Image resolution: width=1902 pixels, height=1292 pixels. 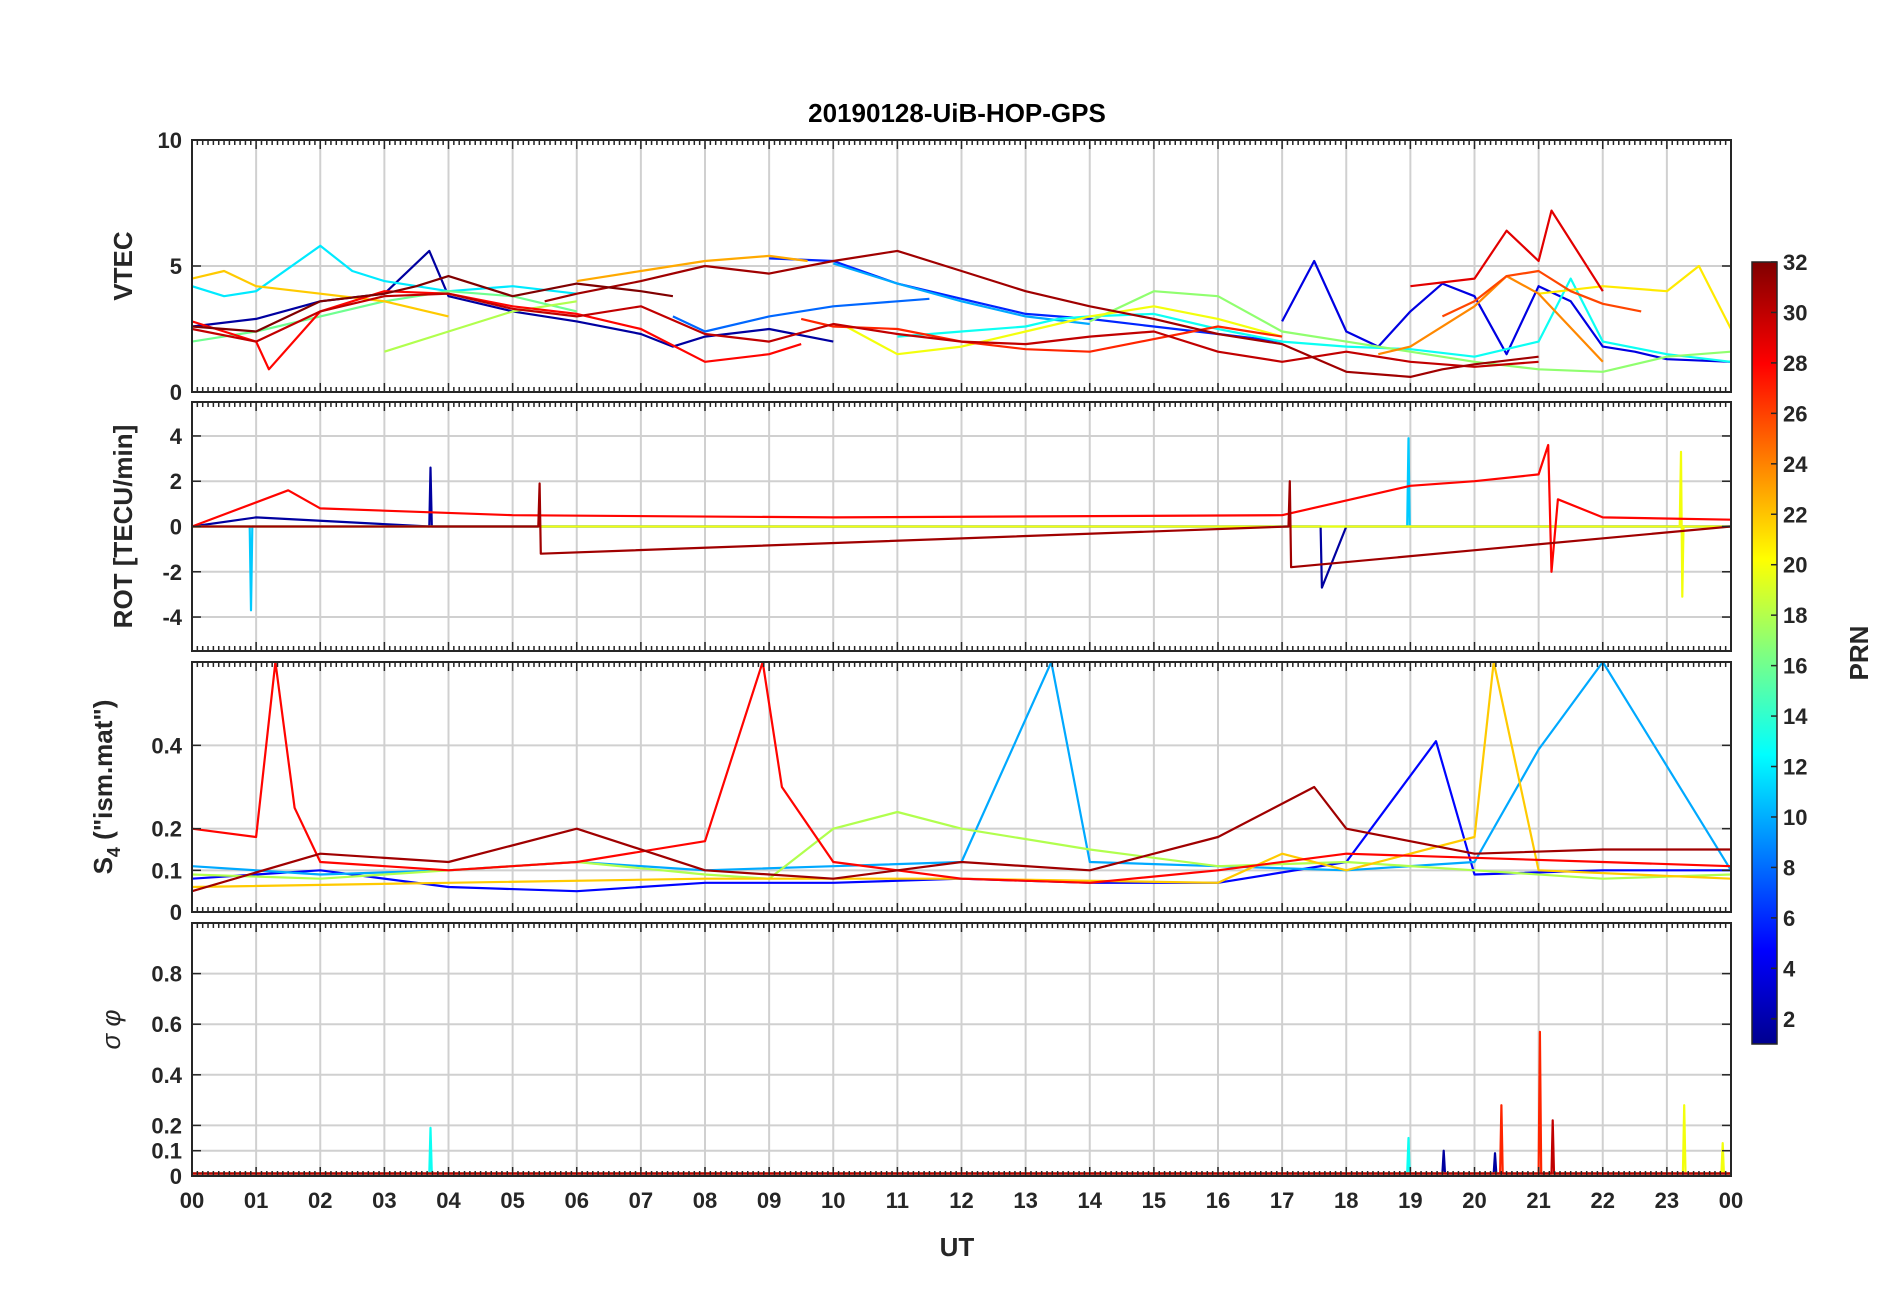 I want to click on colorbar-tick-label: 14, so click(x=1795, y=716).